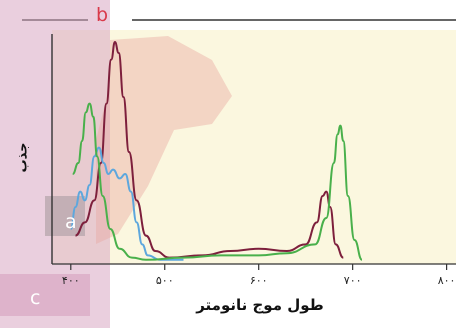  What do you see at coordinates (447, 280) in the screenshot?
I see `x-tick-label: ۸۰۰` at bounding box center [447, 280].